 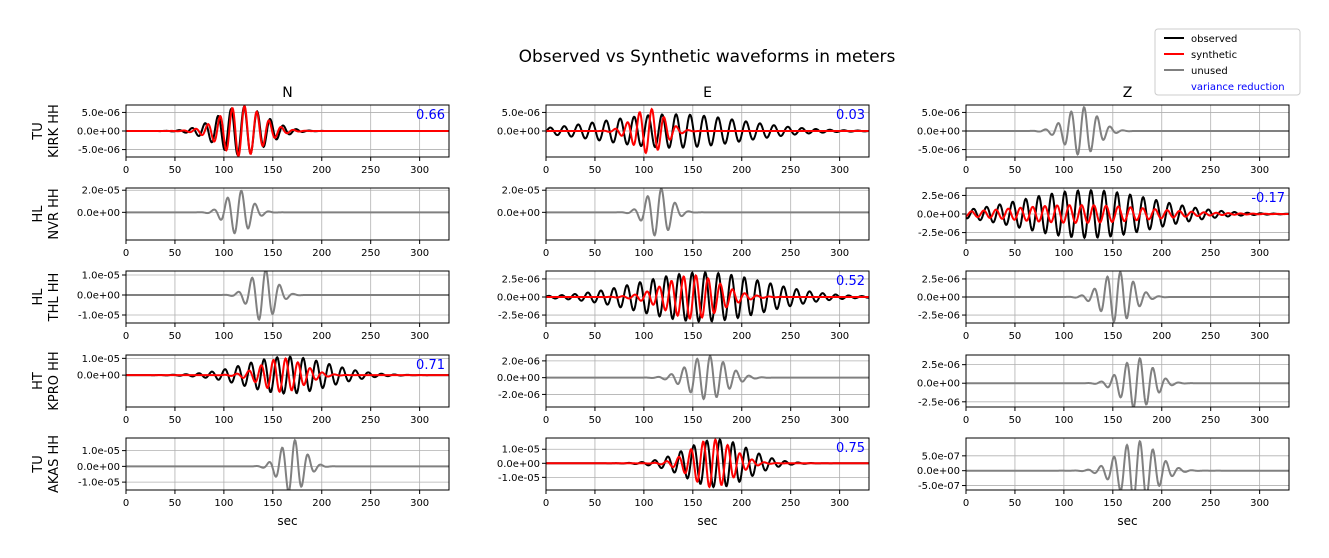 I want to click on panel-r1-c1: 0 50 100 150 200 250 300 2.0e-05 0.0e+00, so click(x=683, y=222).